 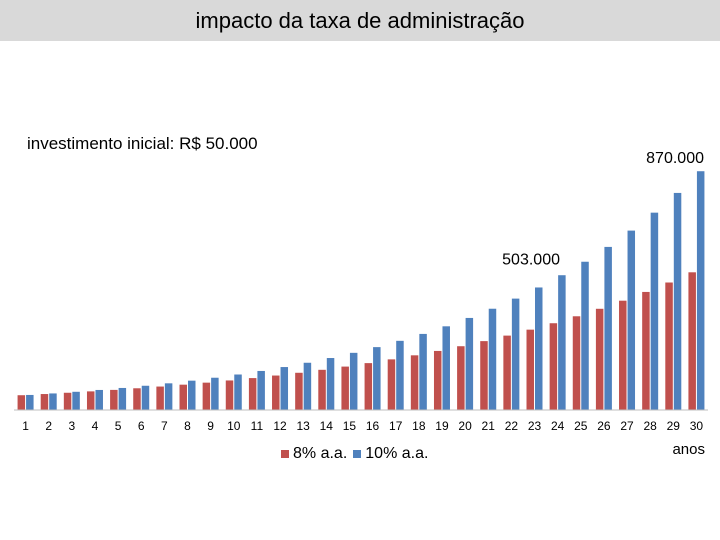 I want to click on data-label-8pct: 503.000, so click(x=531, y=259).